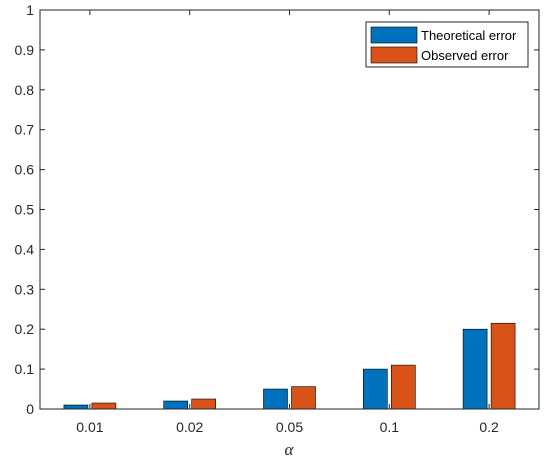 The height and width of the screenshot is (466, 550). What do you see at coordinates (89, 427) in the screenshot?
I see `x-tick-label: 0.01` at bounding box center [89, 427].